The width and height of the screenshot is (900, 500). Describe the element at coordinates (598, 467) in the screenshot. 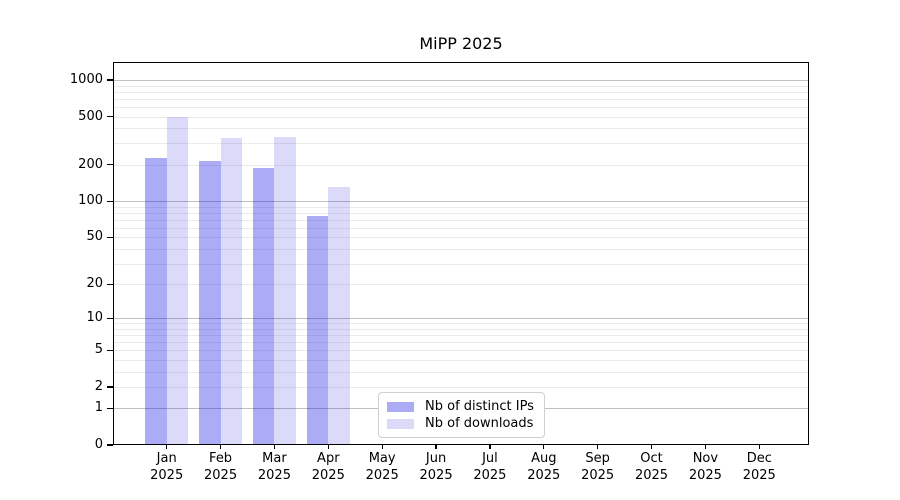

I see `x-tick-label-sep: Sep 2025` at that location.